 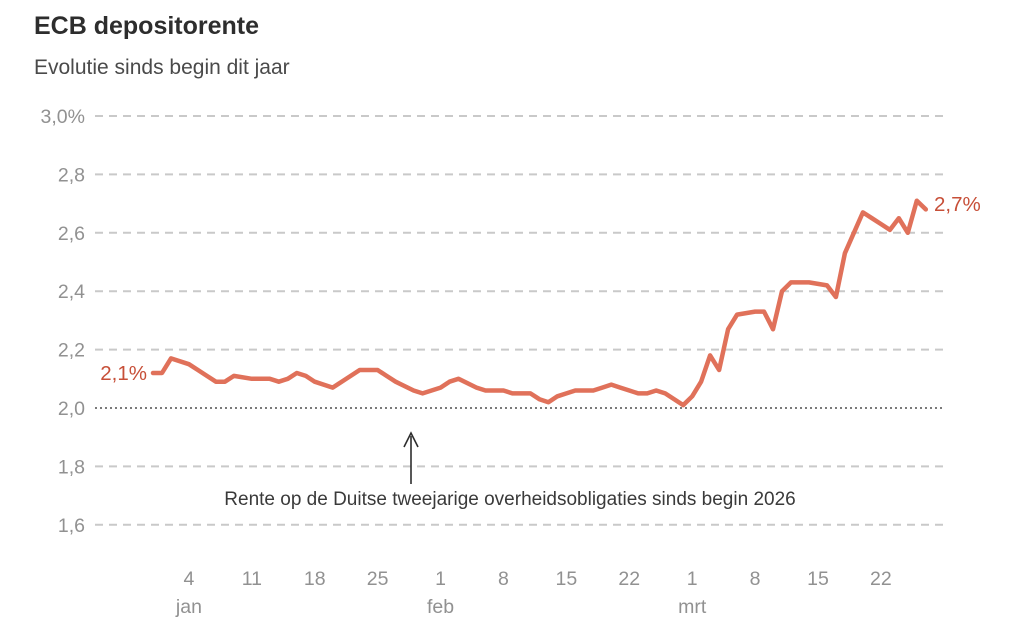 What do you see at coordinates (188, 607) in the screenshot?
I see `x-axis-month-label: jan` at bounding box center [188, 607].